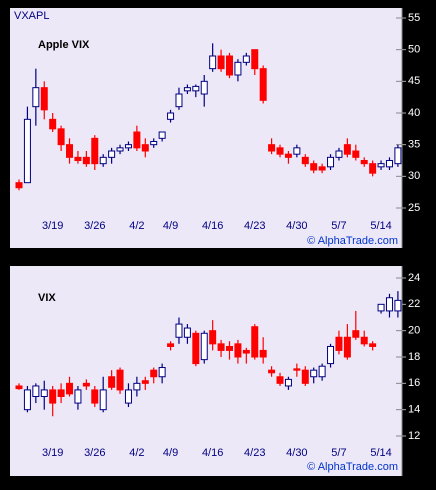 The width and height of the screenshot is (436, 490). Describe the element at coordinates (414, 208) in the screenshot. I see `y-tick-label: 25` at that location.